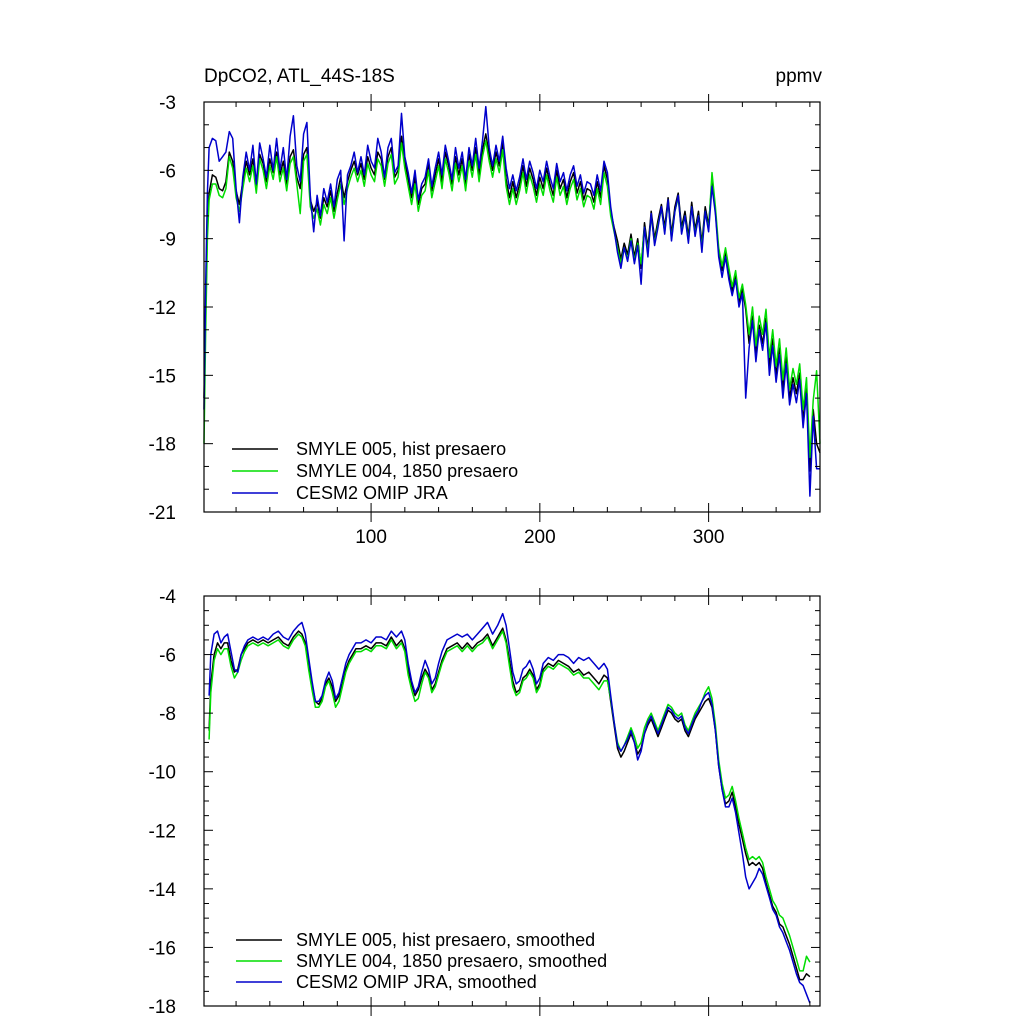  What do you see at coordinates (299, 76) in the screenshot?
I see `title-left: DpCO2, ATL_44S-18S` at bounding box center [299, 76].